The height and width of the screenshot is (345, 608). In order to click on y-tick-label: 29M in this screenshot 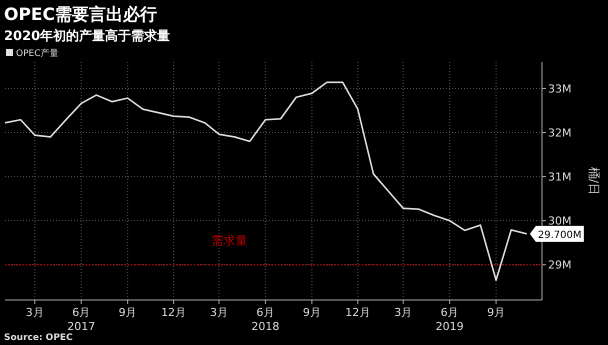, I will do `click(560, 265)`.